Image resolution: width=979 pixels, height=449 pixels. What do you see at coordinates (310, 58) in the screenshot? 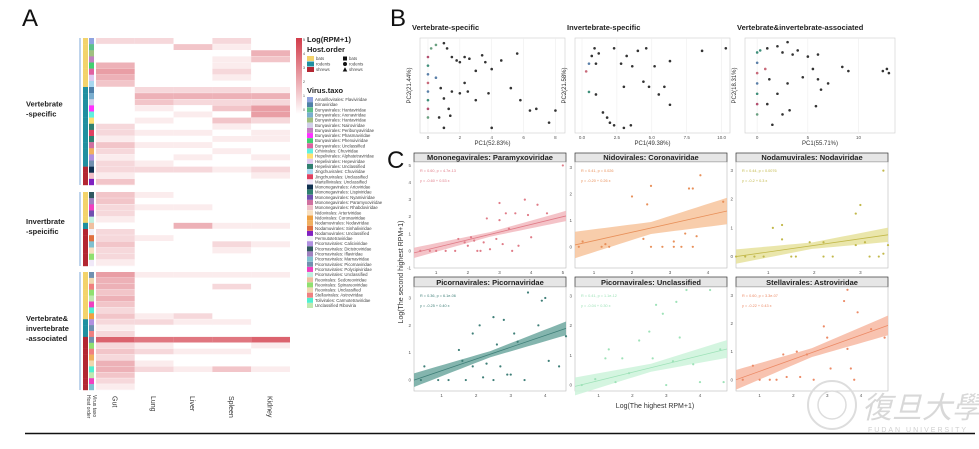
I see `host-swatch-bats` at bounding box center [310, 58].